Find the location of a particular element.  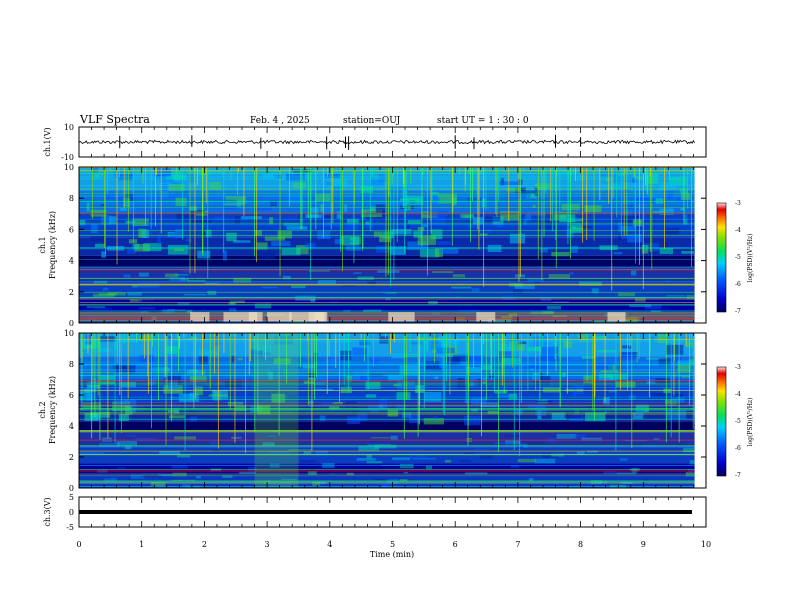

ch3-ytick-5: 5 is located at coordinates (71, 497).